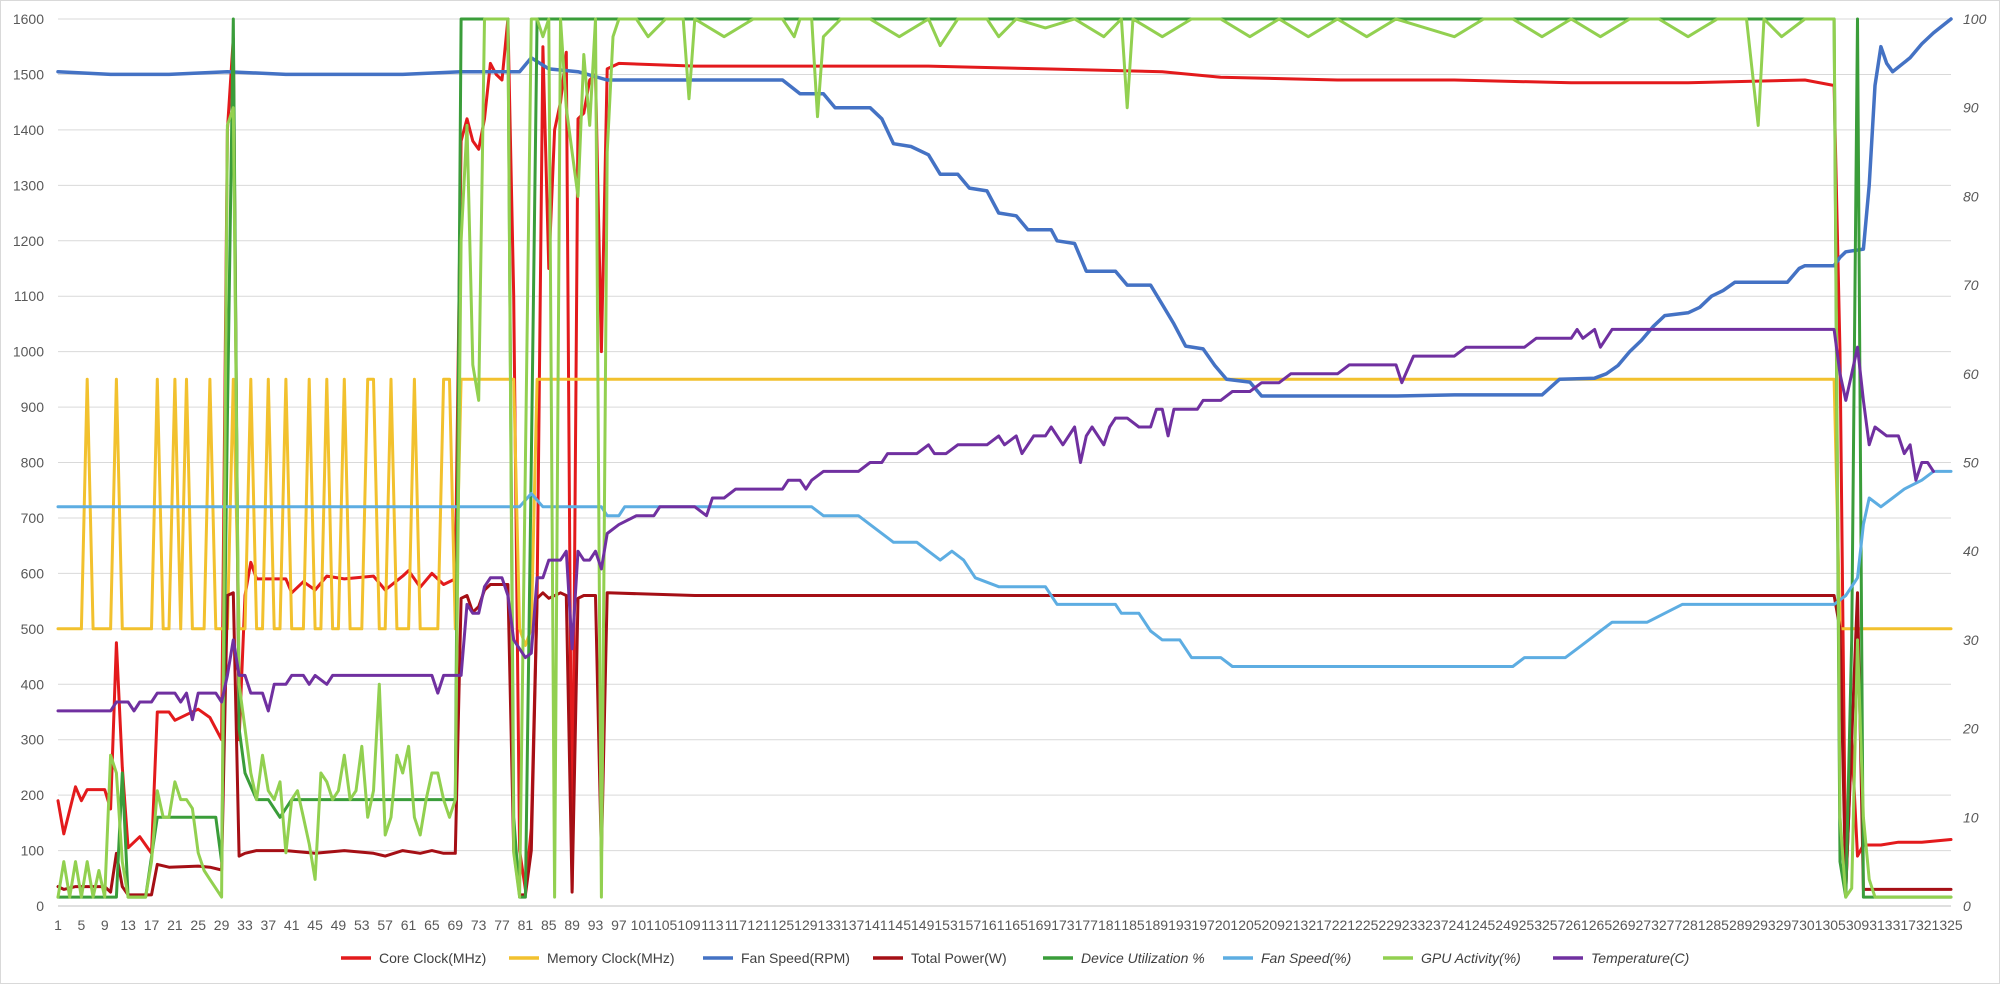 The width and height of the screenshot is (2000, 985). Describe the element at coordinates (970, 925) in the screenshot. I see `x-tick-label: 157` at that location.